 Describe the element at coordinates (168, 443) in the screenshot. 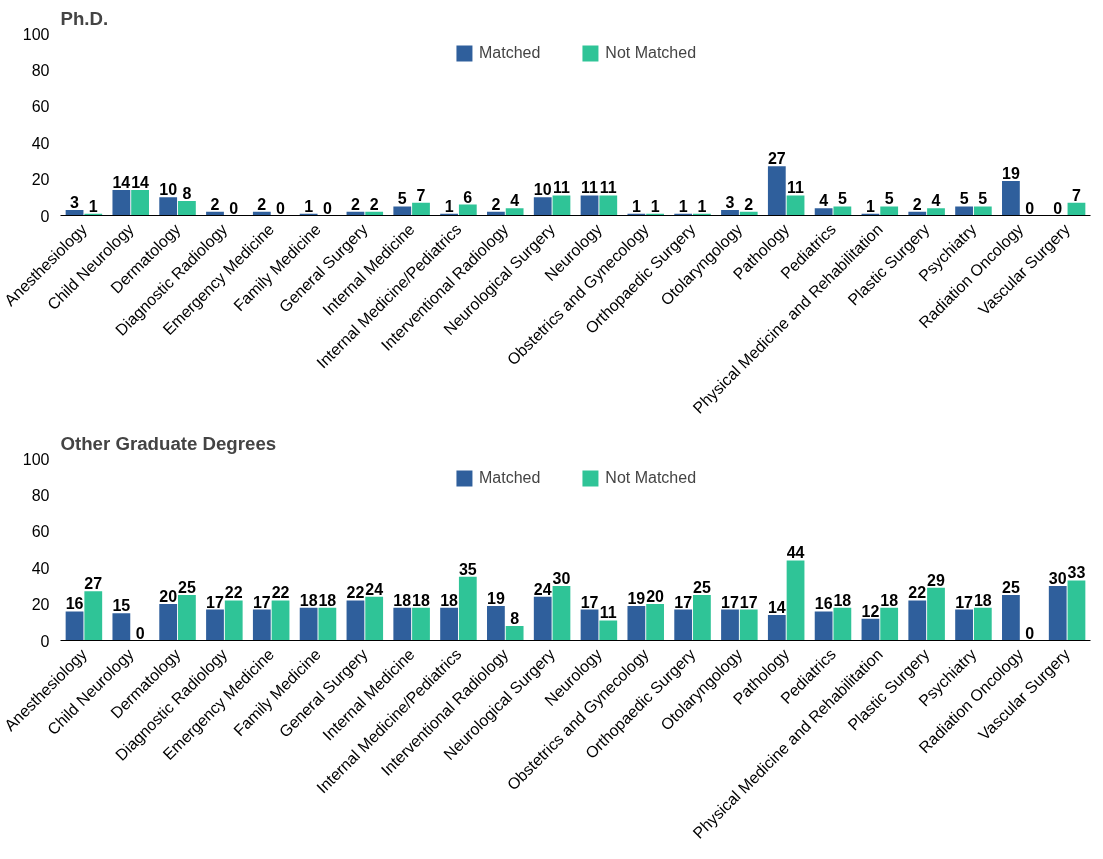

I see `chart-title: Other Graduate Degrees` at that location.